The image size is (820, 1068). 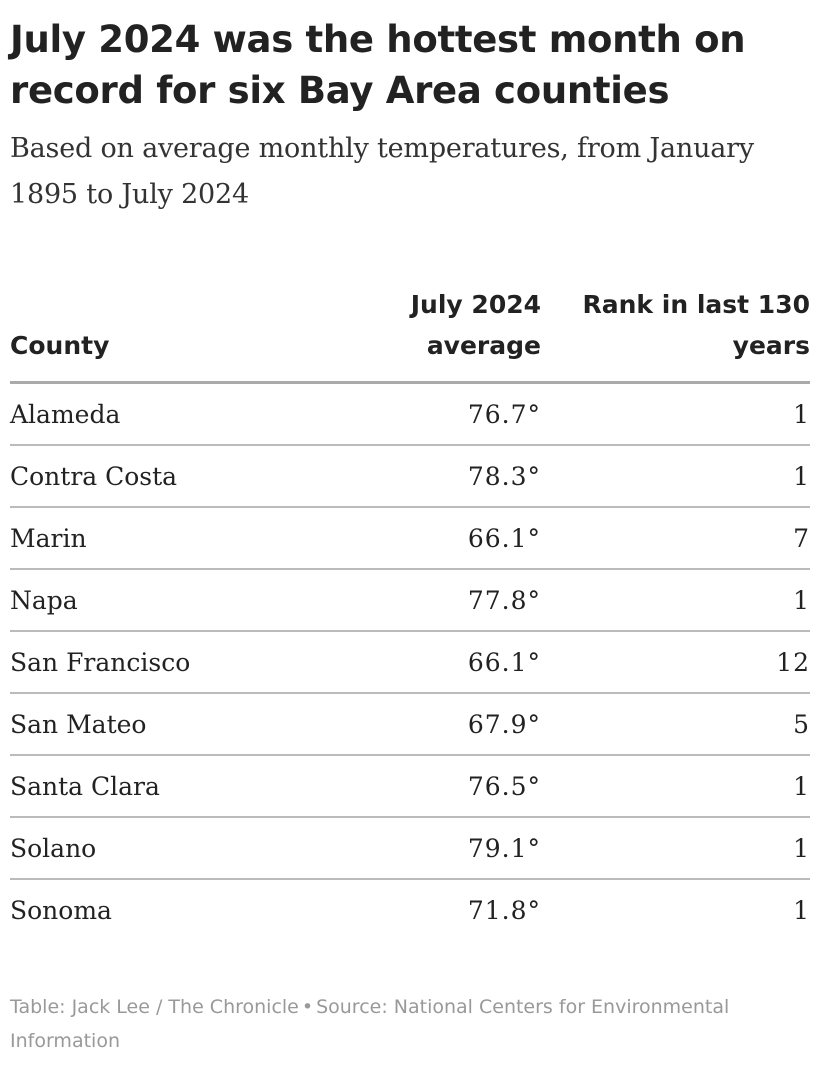 What do you see at coordinates (175, 848) in the screenshot?
I see `cell-county: Solano` at bounding box center [175, 848].